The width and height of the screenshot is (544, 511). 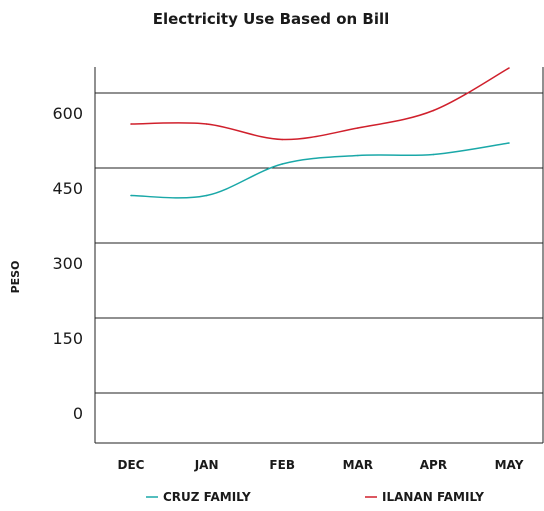 I want to click on legend-label-cruz-family: CRUZ FAMILY, so click(x=207, y=497).